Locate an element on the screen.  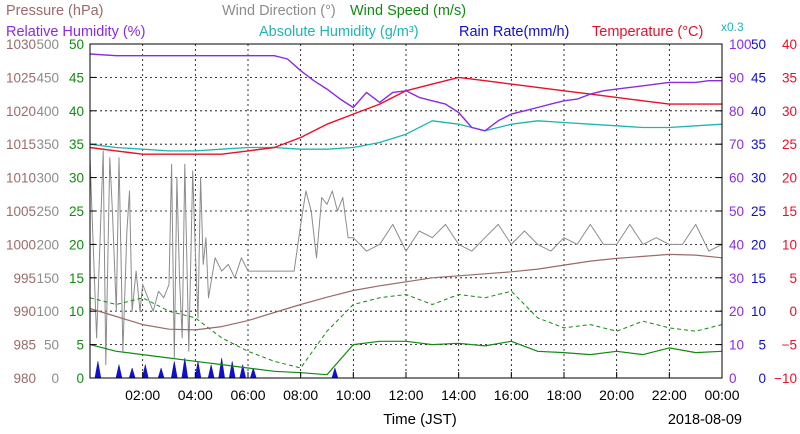
tick-label-rain: 25 is located at coordinates (758, 211).